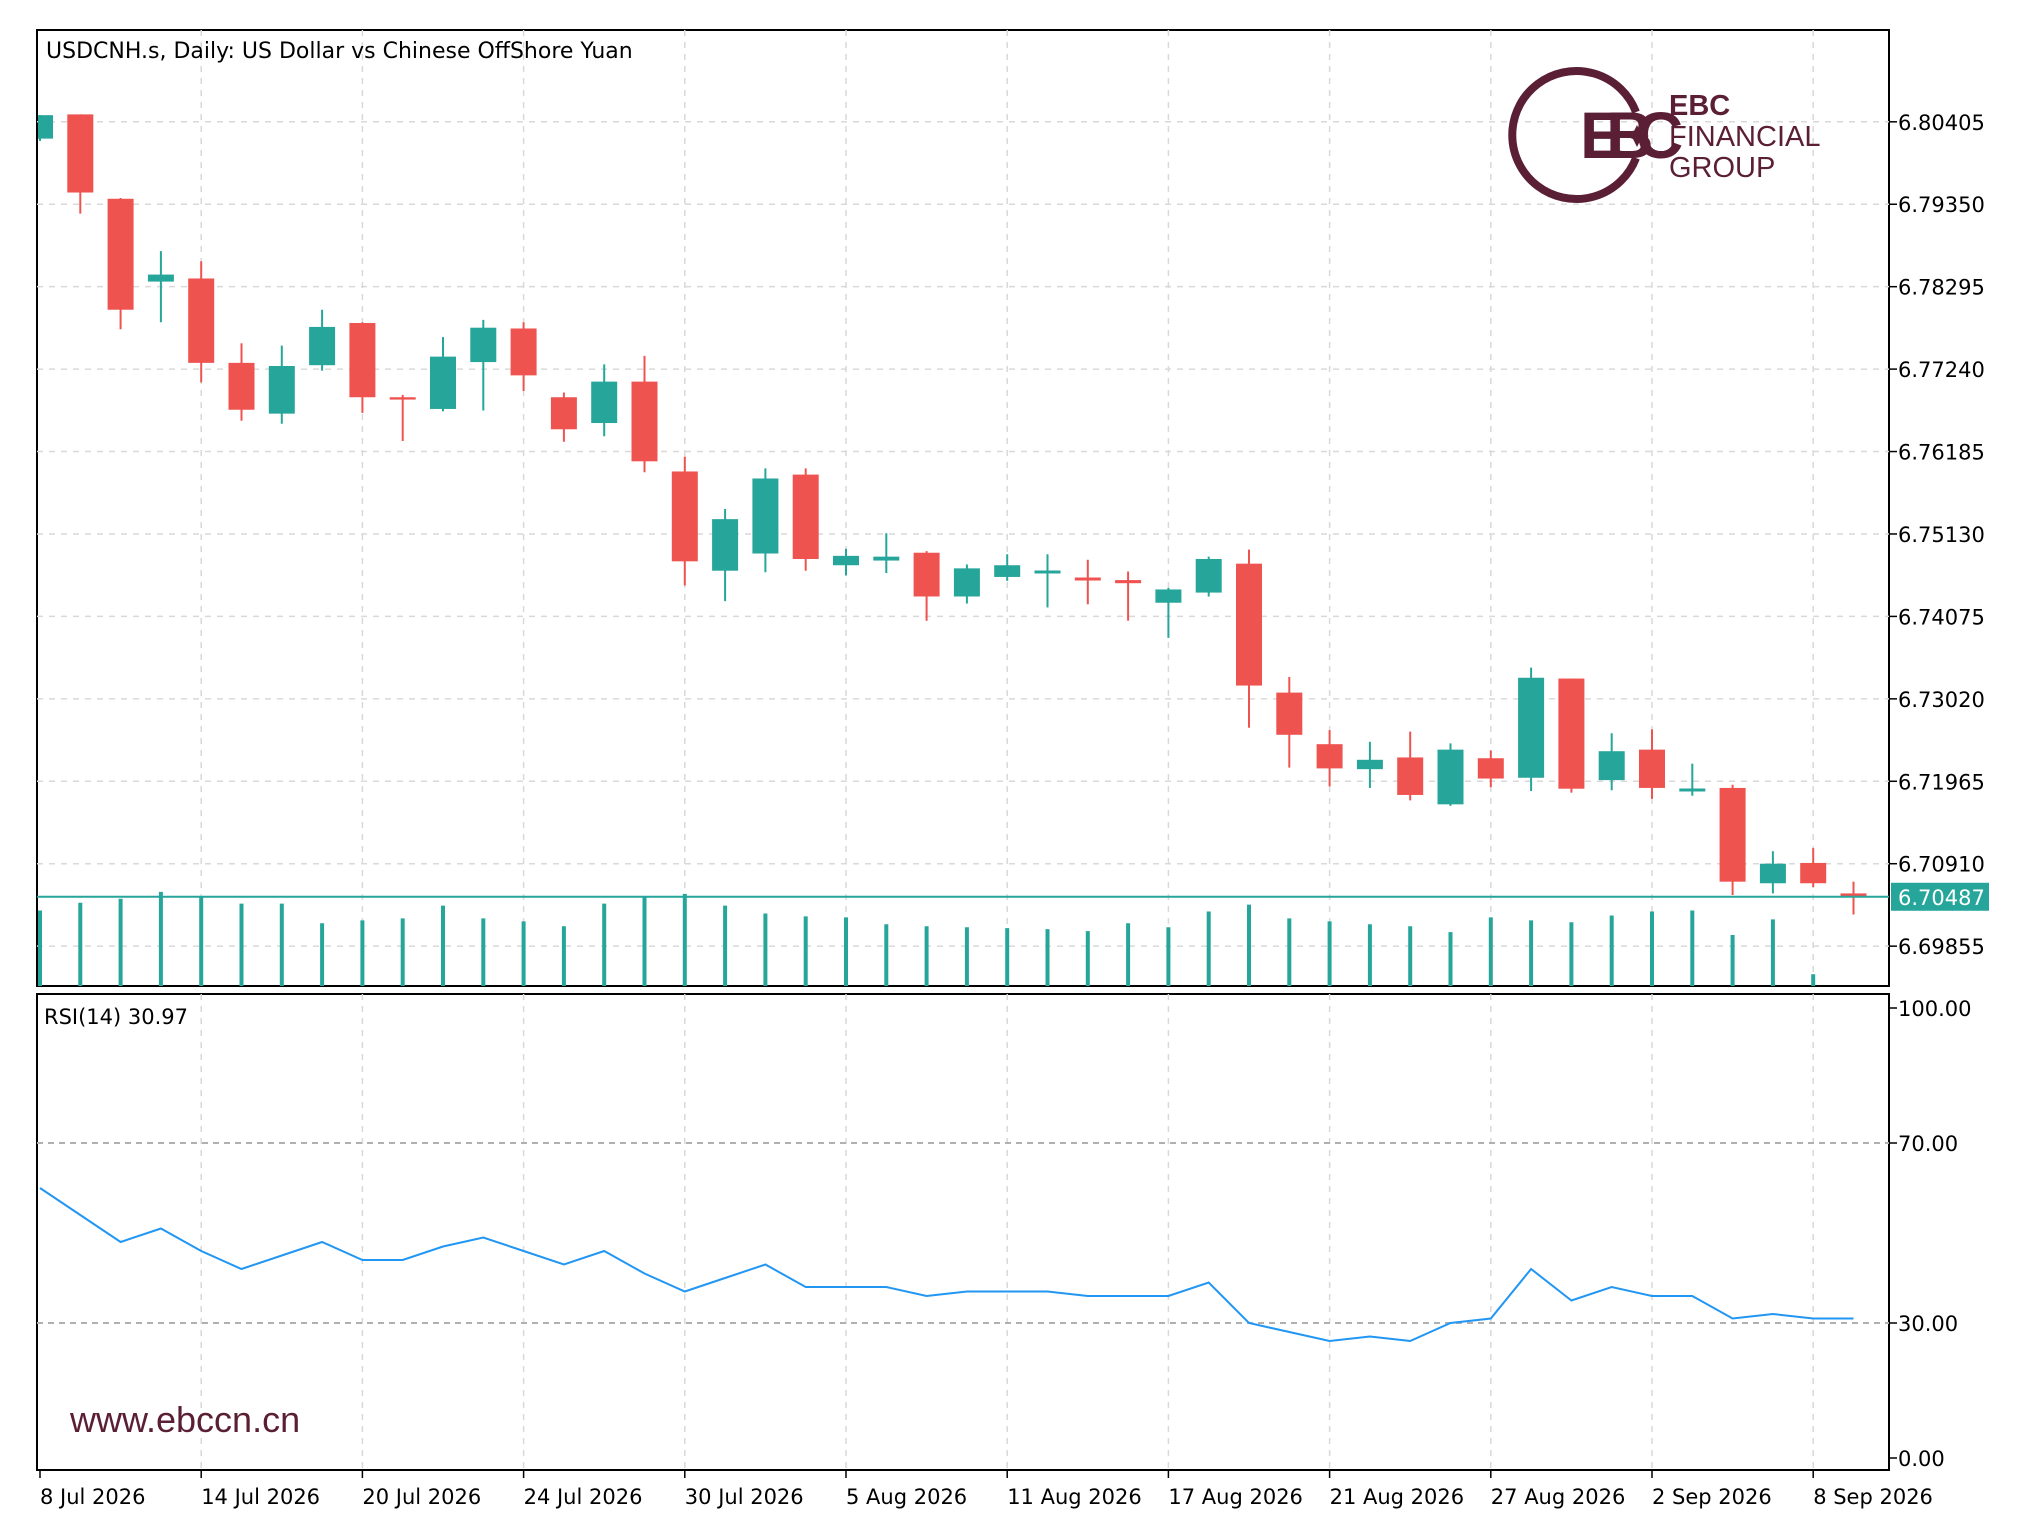 The height and width of the screenshot is (1526, 2028). What do you see at coordinates (1722, 168) in the screenshot?
I see `brand-name-line3: GROUP` at bounding box center [1722, 168].